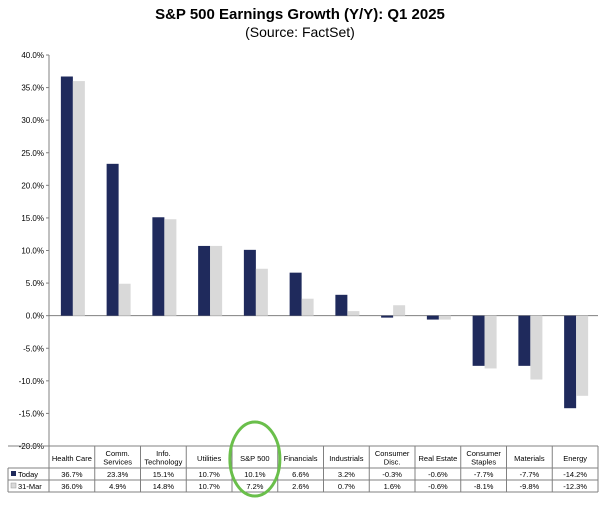 Image resolution: width=600 pixels, height=517 pixels. I want to click on legend-label-31-mar: 31-Mar, so click(30, 486).